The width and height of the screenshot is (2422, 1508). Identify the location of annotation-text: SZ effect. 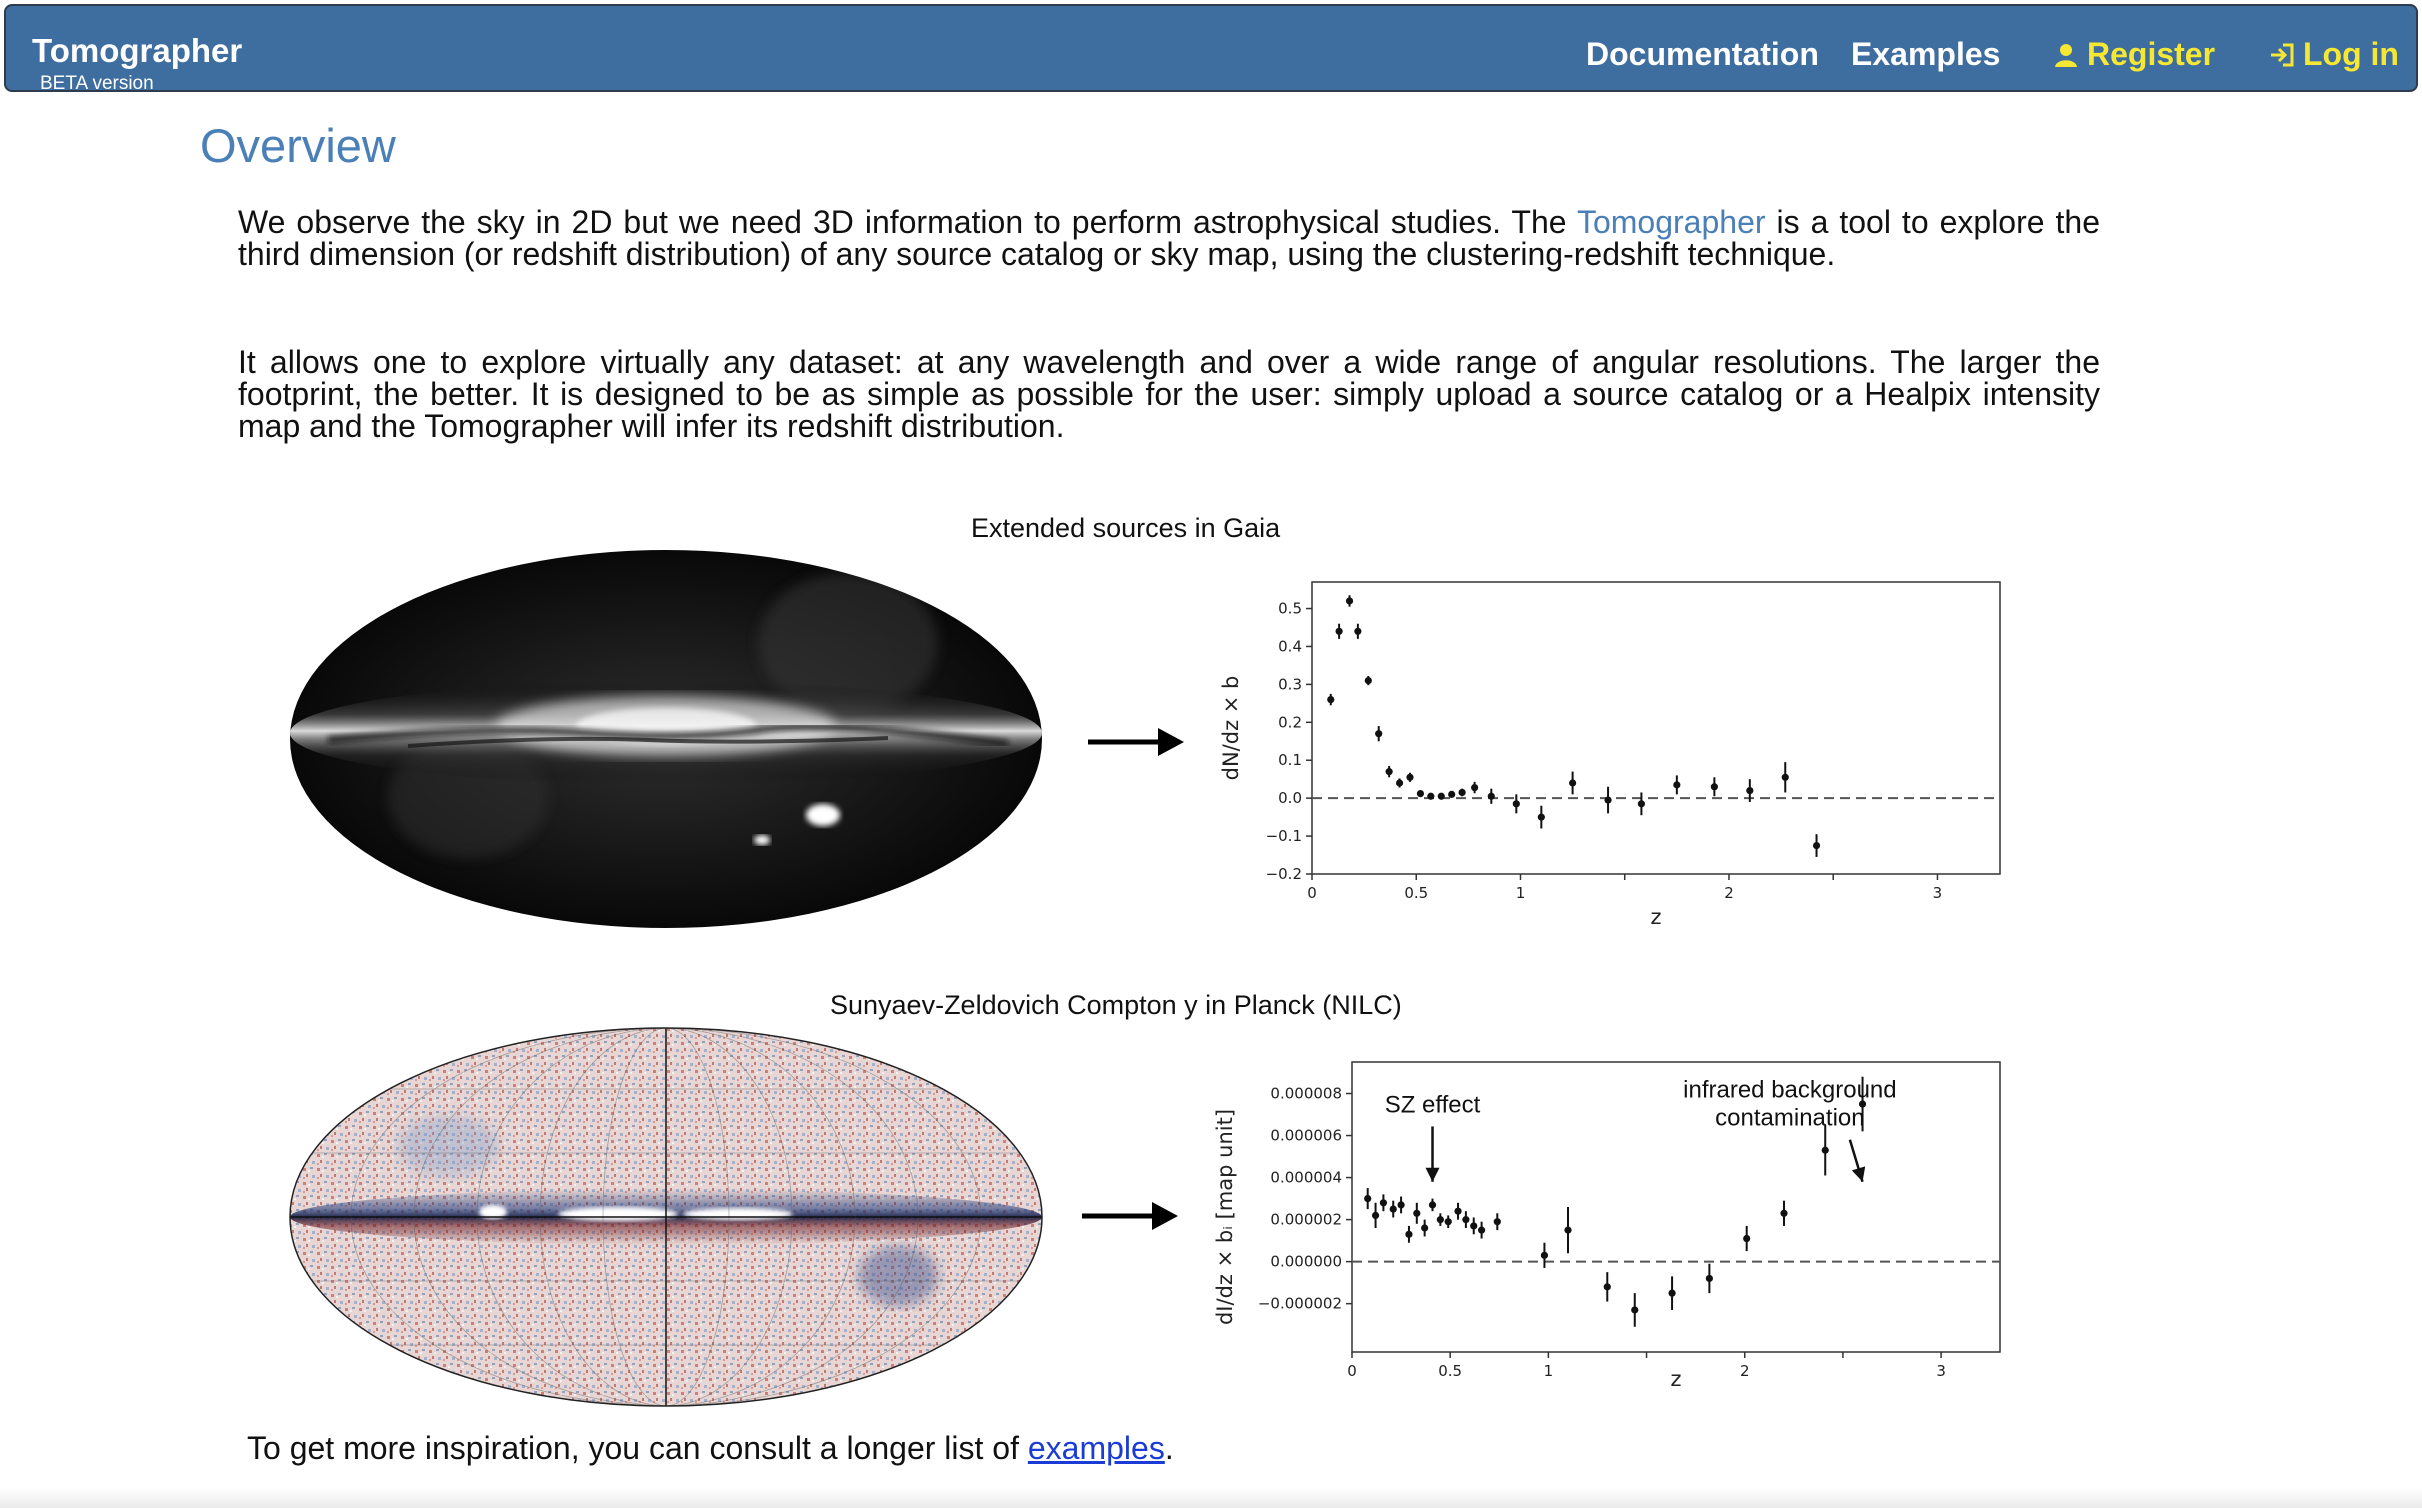
(1433, 1104).